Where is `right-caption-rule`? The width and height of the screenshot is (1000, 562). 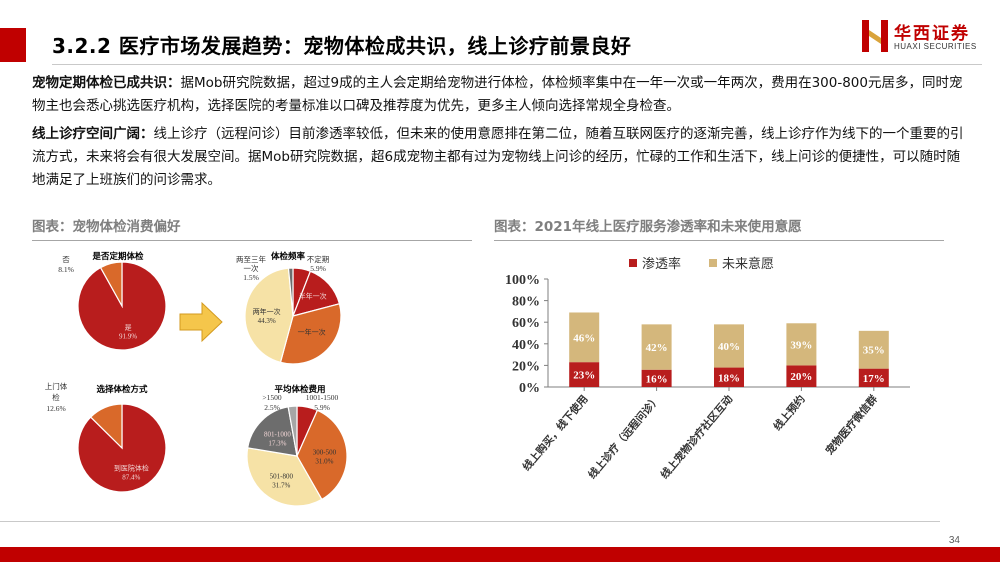
right-caption-rule is located at coordinates (719, 240).